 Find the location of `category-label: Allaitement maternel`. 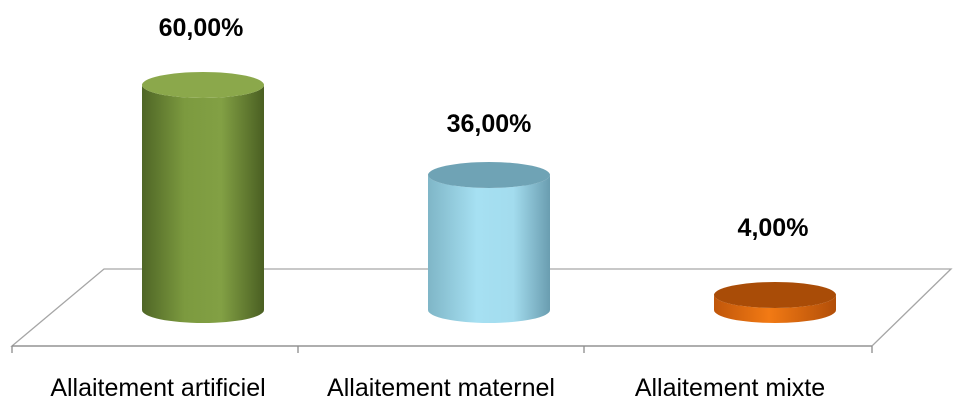

category-label: Allaitement maternel is located at coordinates (441, 388).